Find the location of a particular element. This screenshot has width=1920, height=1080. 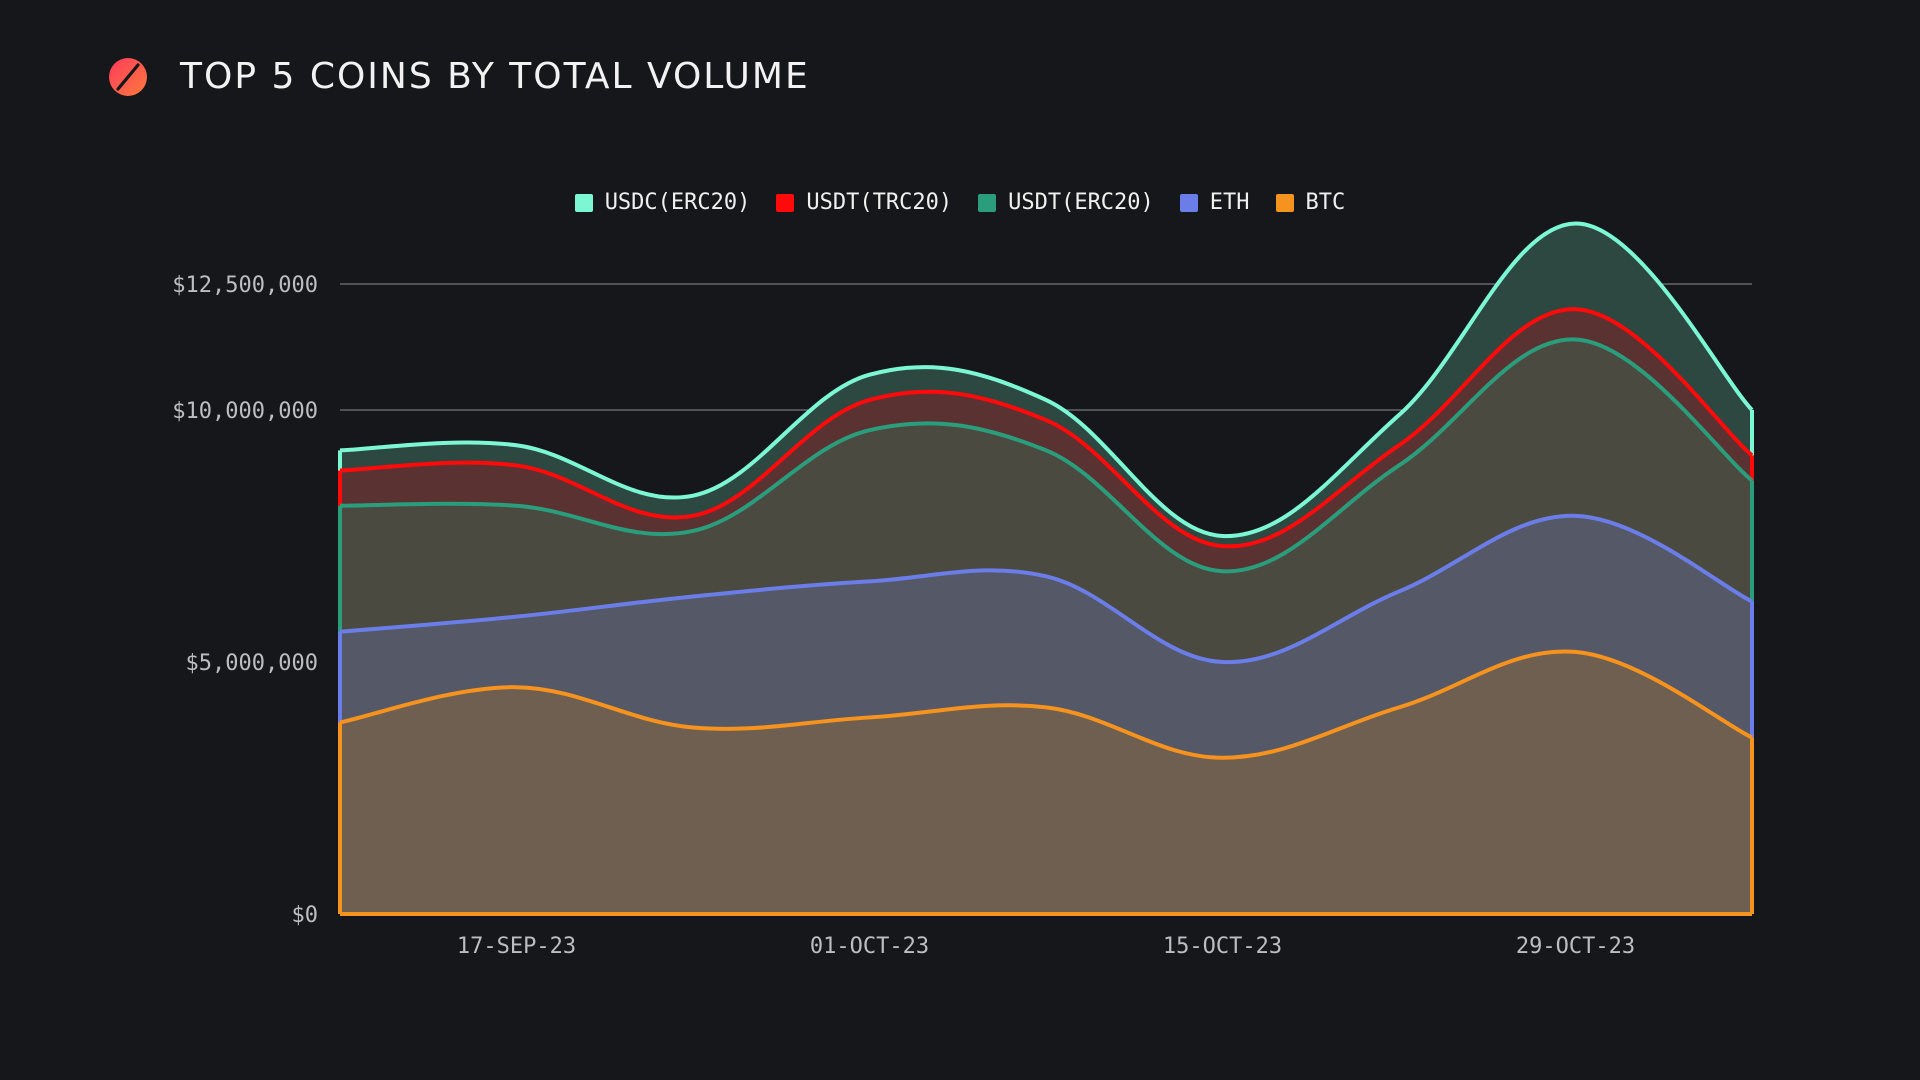

legend-item: USDT(ERC20) is located at coordinates (1066, 202).